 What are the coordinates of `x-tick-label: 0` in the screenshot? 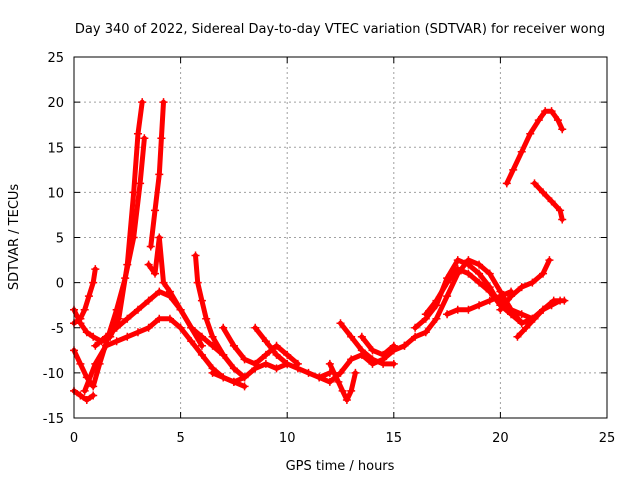 It's located at (74, 438).